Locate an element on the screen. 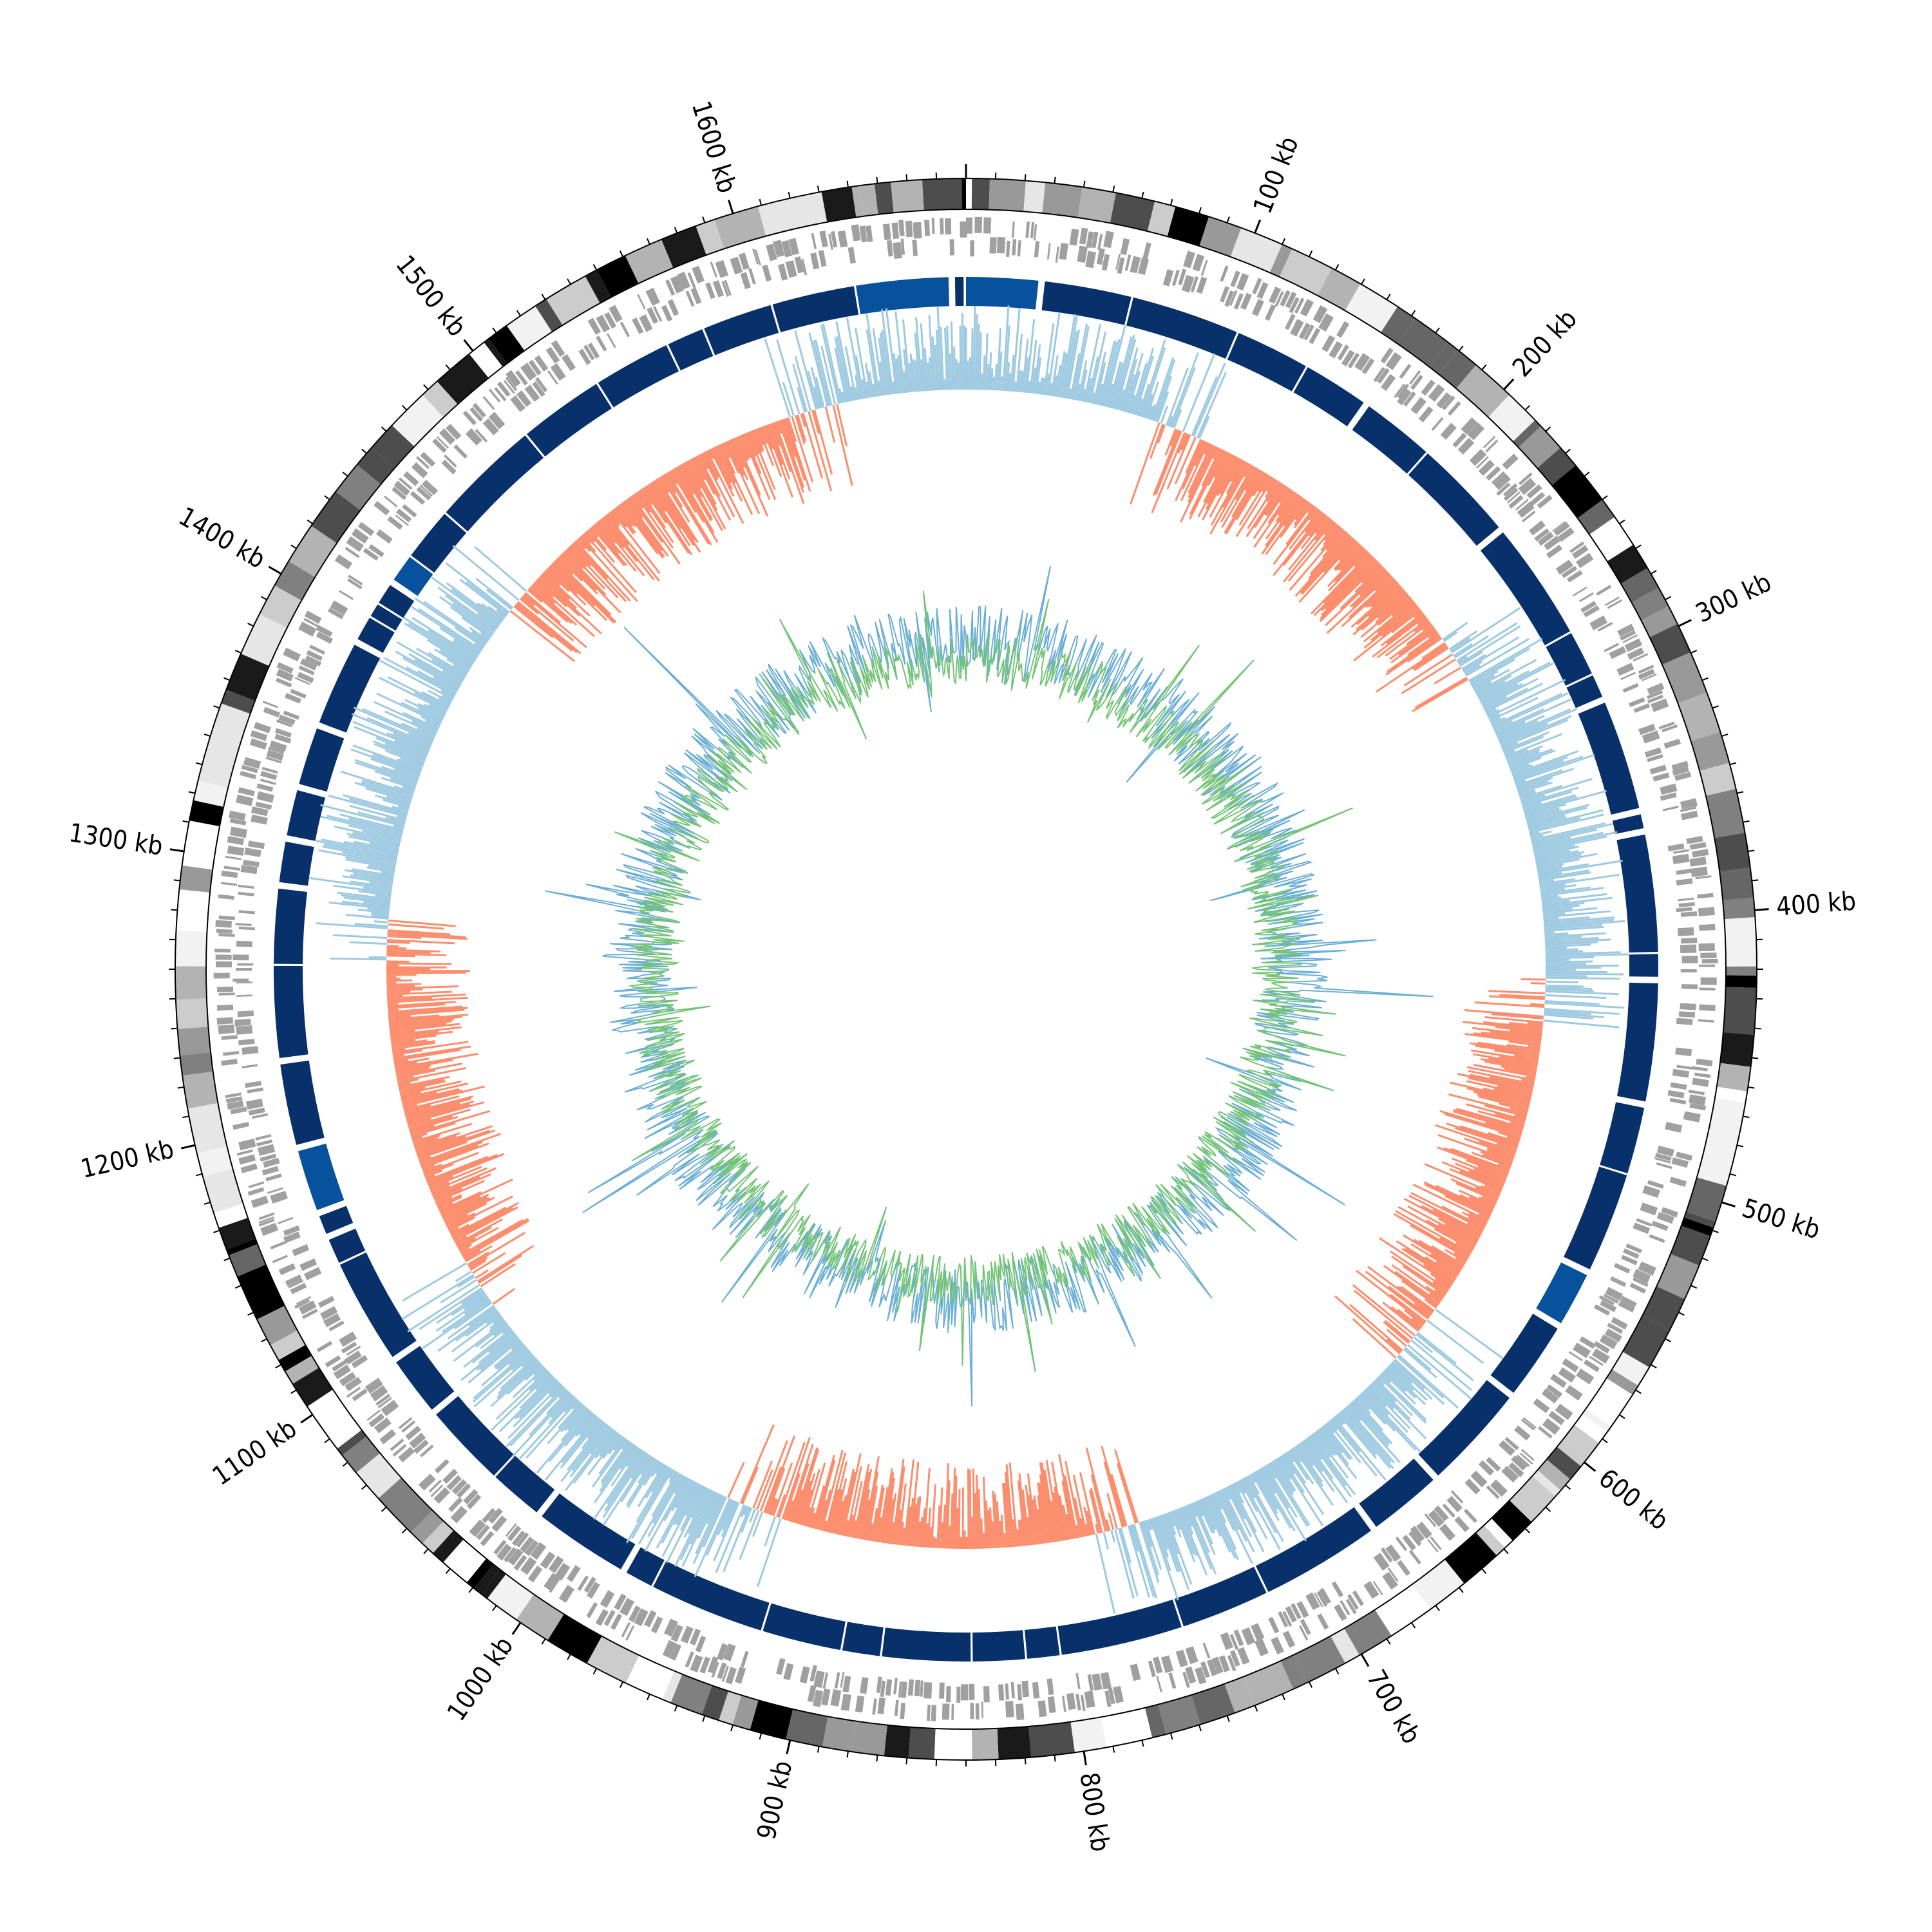 The image size is (1932, 1932). tick-label: 1200 kb is located at coordinates (127, 1159).